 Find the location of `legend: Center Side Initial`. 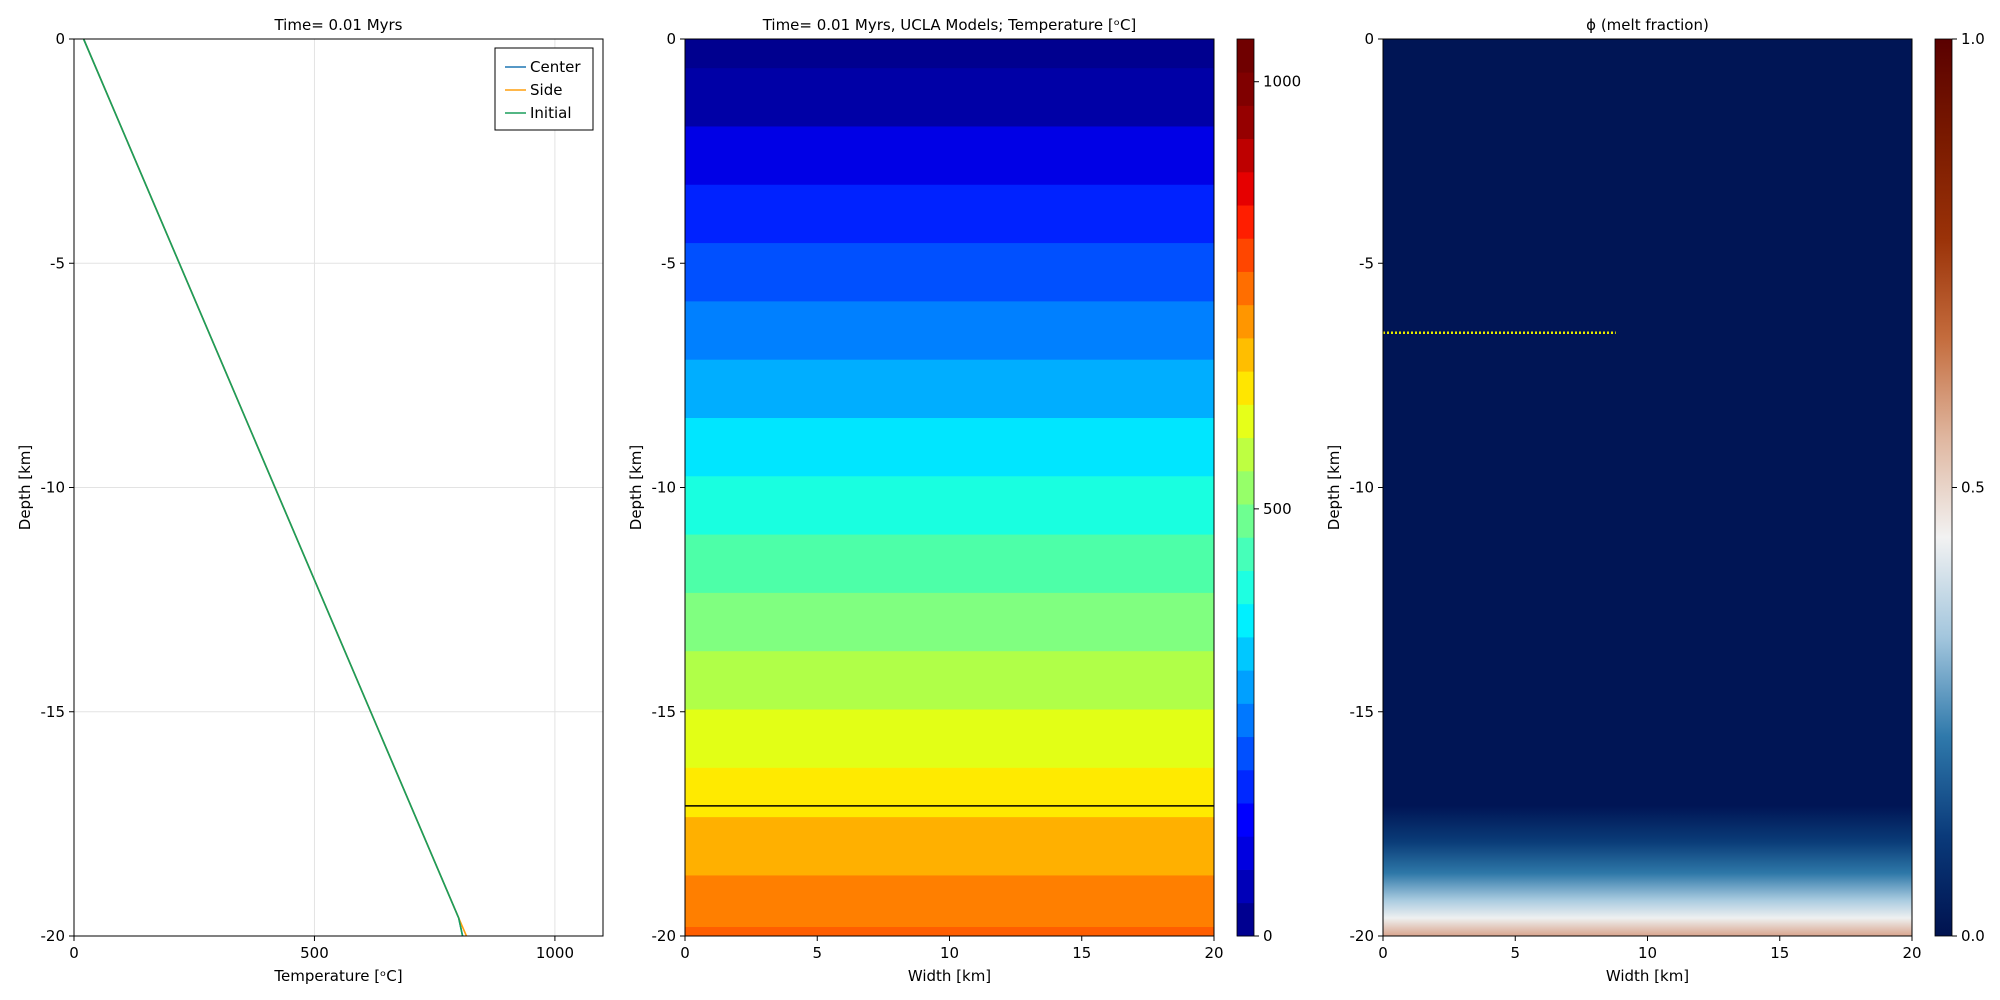

legend: Center Side Initial is located at coordinates (544, 89).